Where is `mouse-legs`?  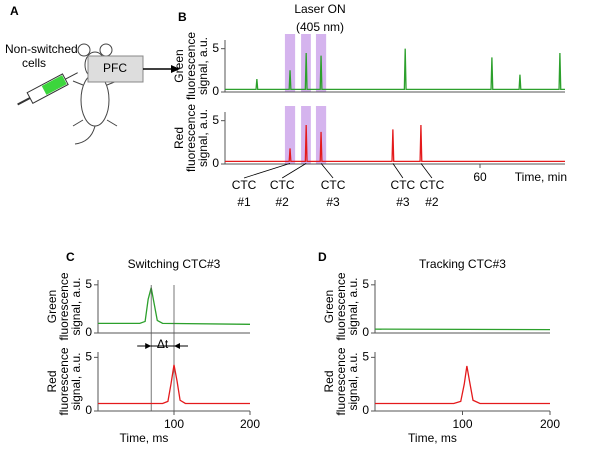
mouse-legs is located at coordinates (95, 103).